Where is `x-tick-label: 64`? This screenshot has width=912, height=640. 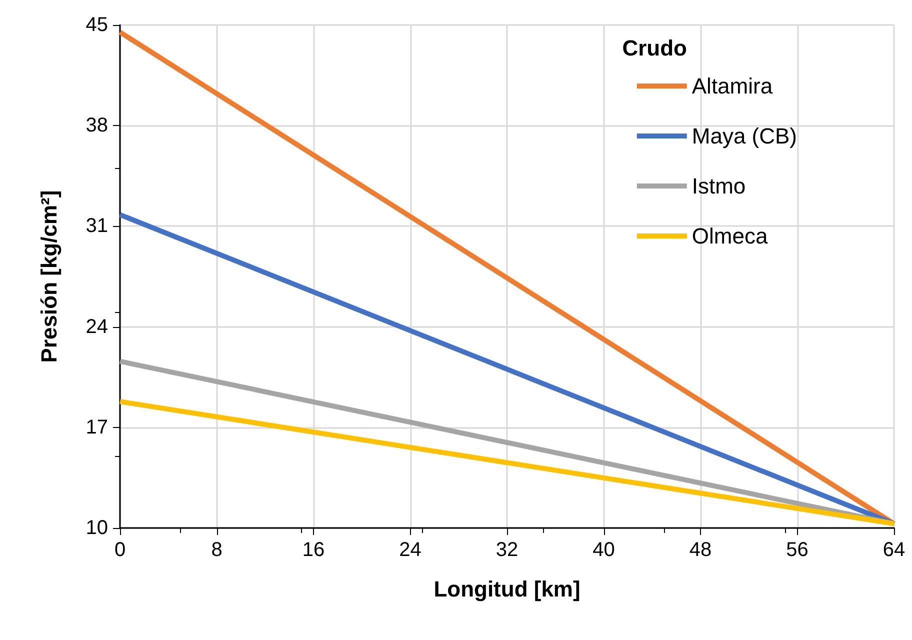 x-tick-label: 64 is located at coordinates (894, 550).